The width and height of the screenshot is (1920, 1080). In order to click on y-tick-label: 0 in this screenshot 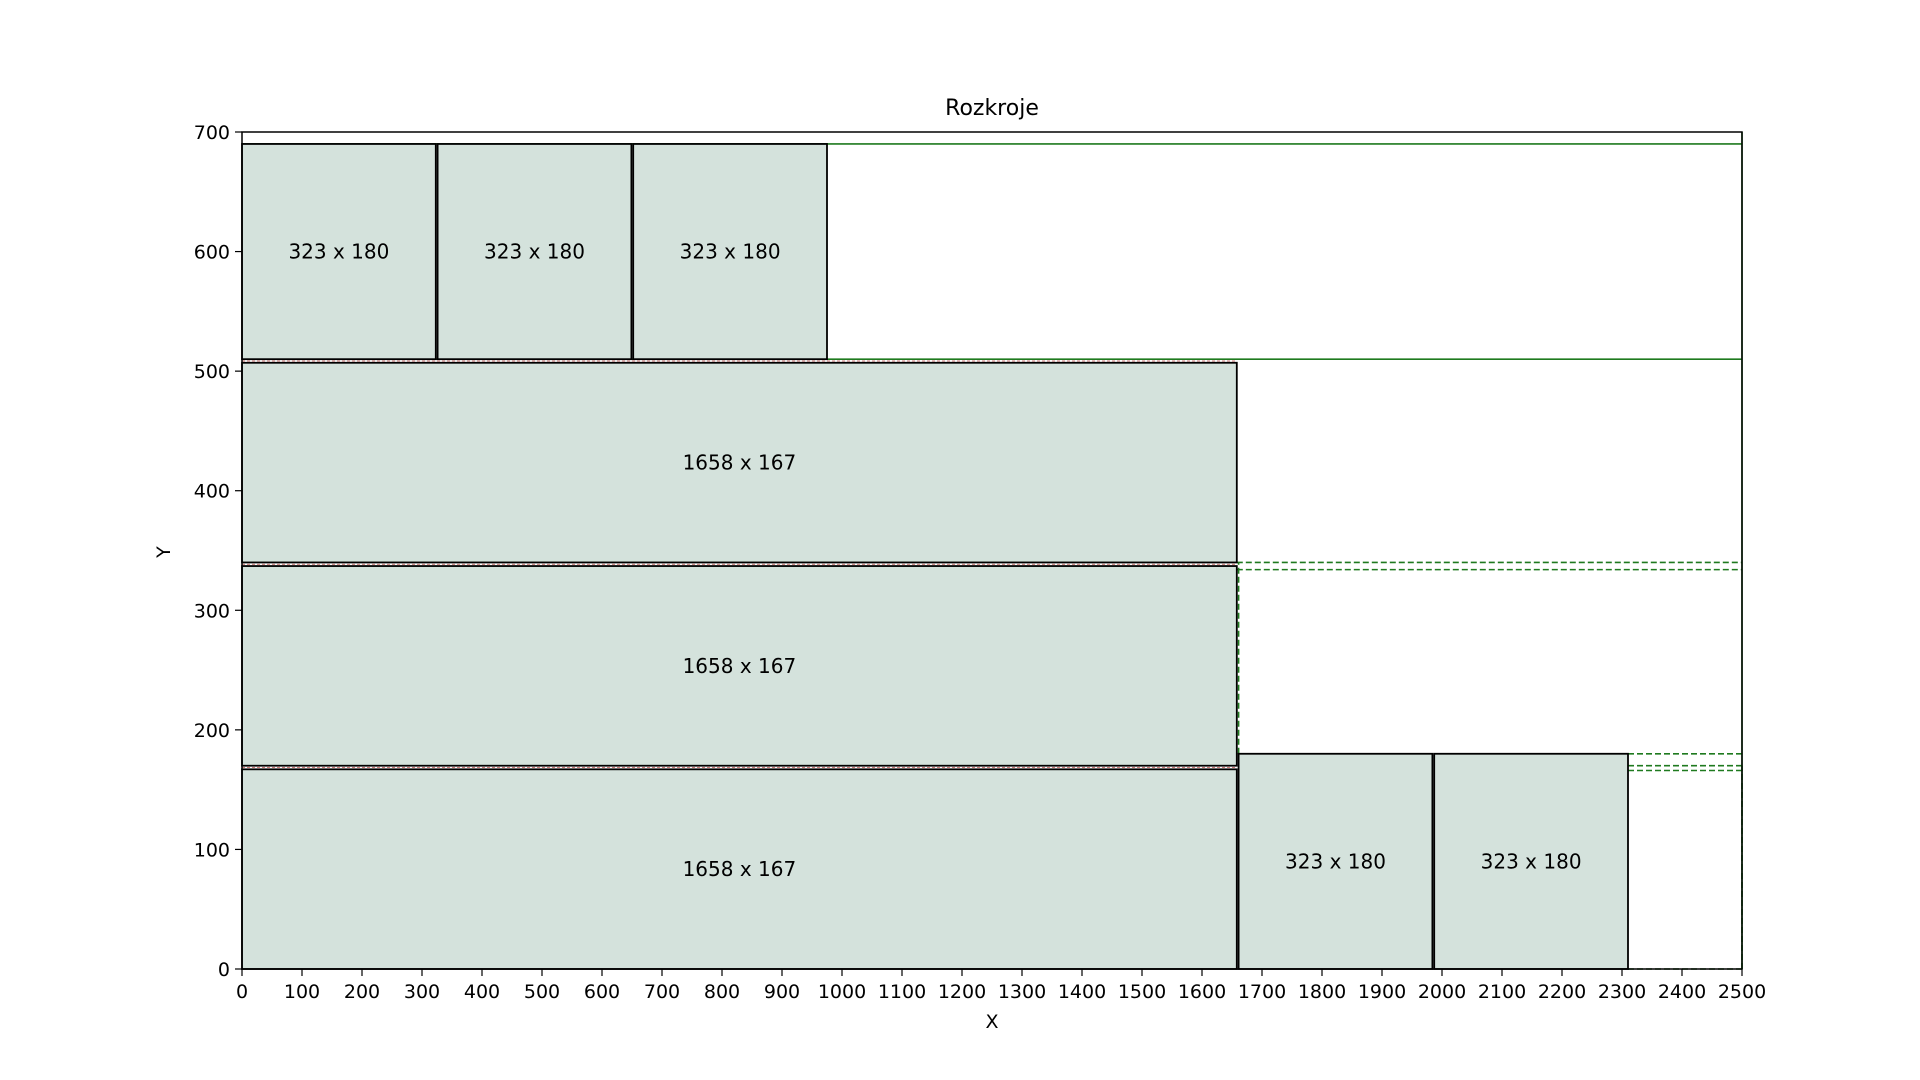, I will do `click(224, 970)`.